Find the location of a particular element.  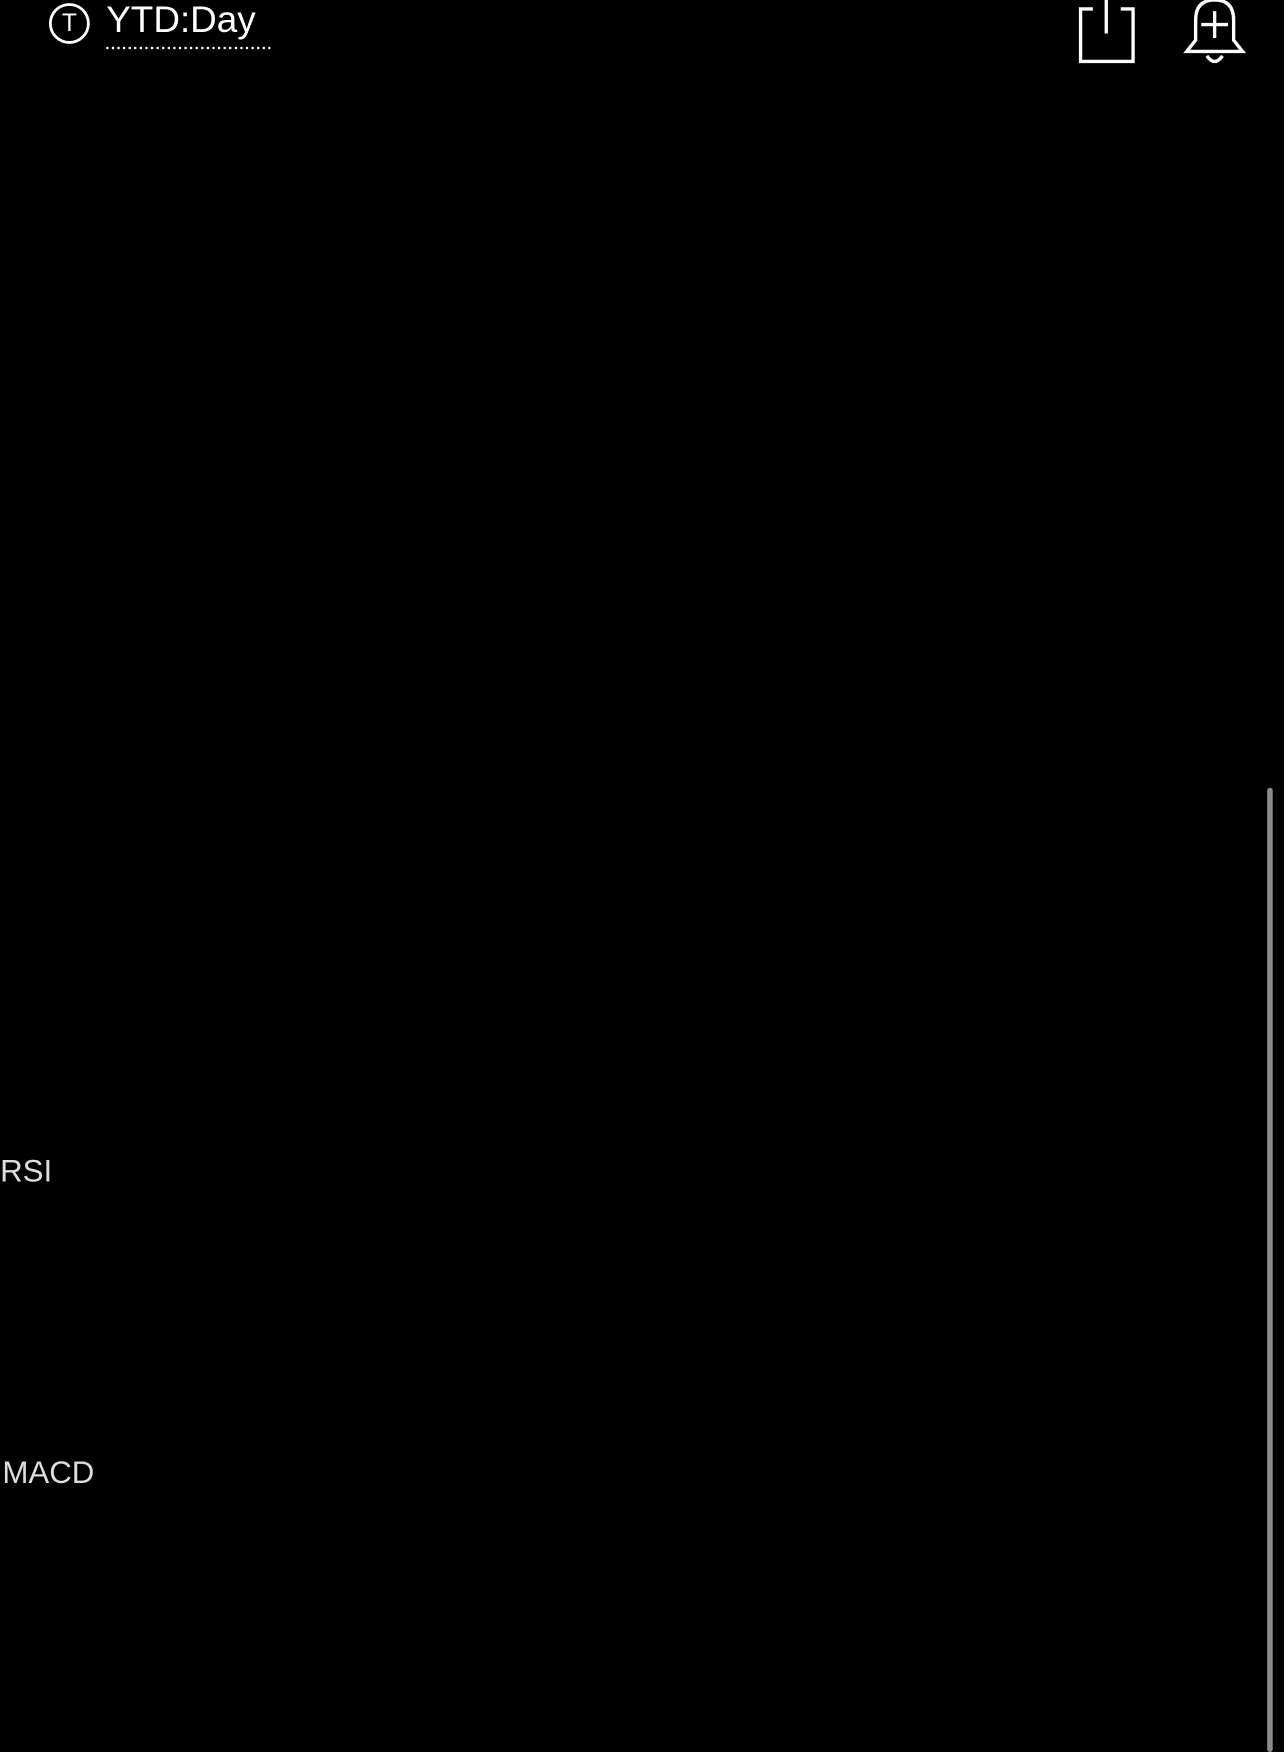

timeframe: YTD:Day is located at coordinates (181, 20).